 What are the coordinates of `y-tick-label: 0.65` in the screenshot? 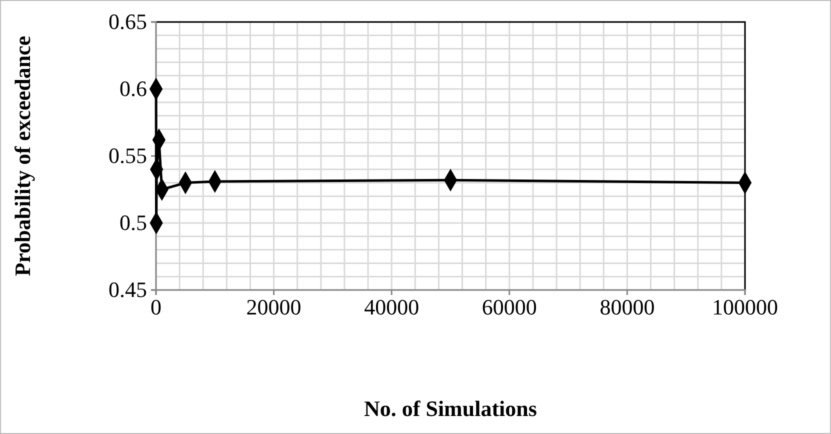 It's located at (127, 21).